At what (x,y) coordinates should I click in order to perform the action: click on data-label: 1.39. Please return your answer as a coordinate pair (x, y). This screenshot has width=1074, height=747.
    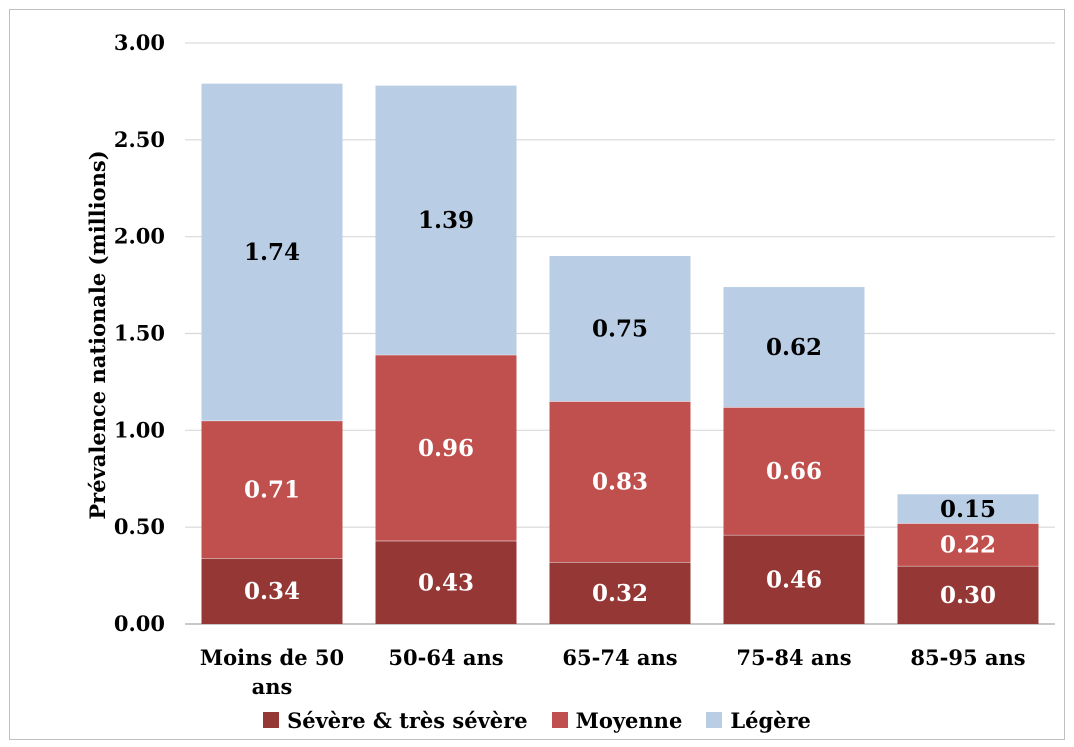
    Looking at the image, I should click on (446, 220).